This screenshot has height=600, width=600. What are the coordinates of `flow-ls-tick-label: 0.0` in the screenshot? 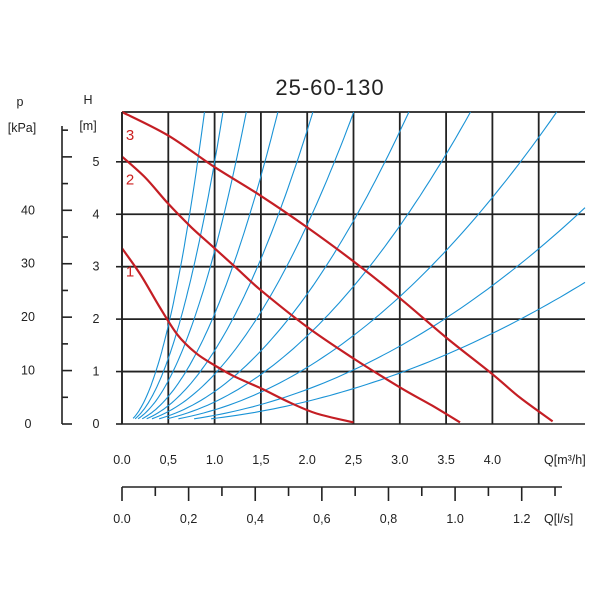 It's located at (121, 519).